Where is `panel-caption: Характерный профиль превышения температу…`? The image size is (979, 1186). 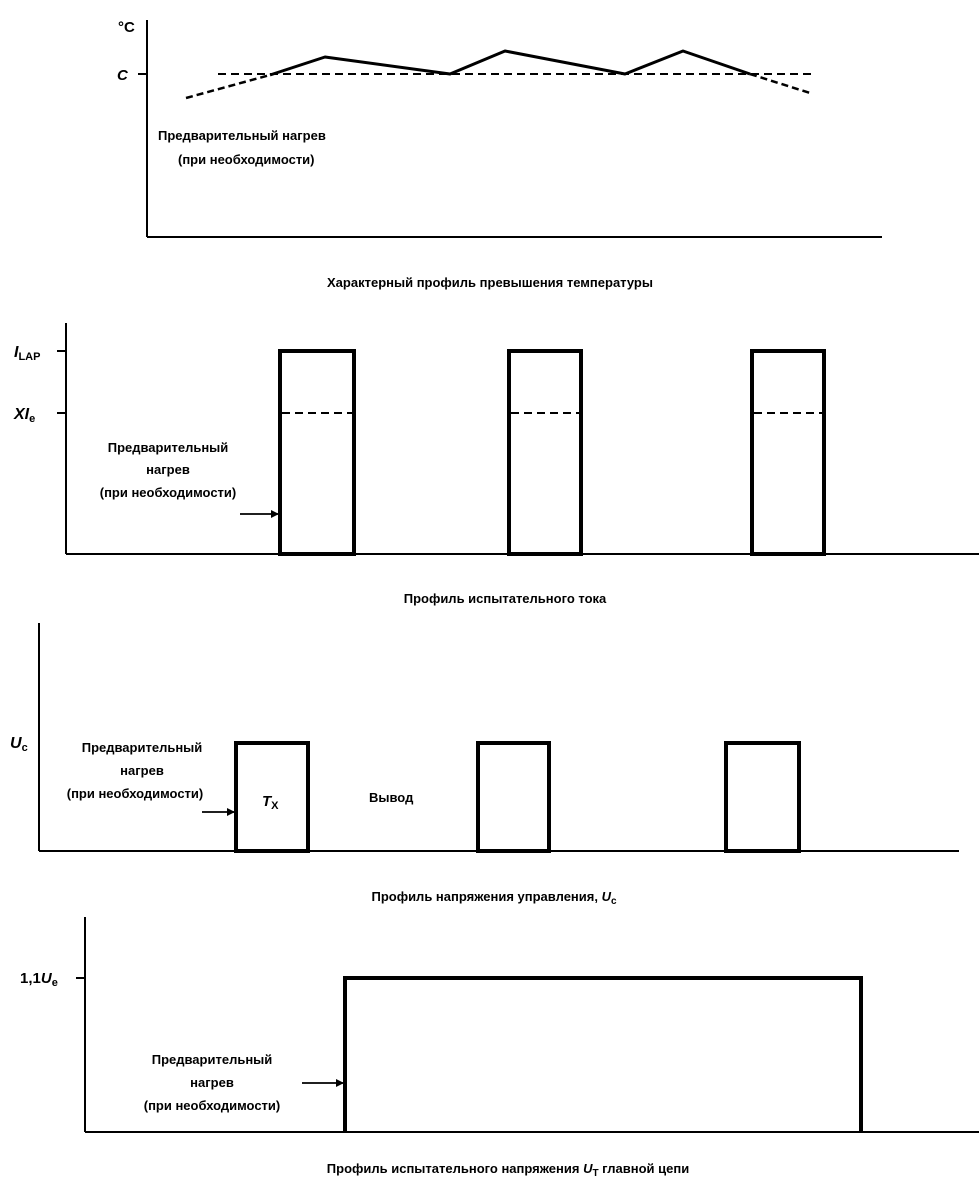
panel-caption: Характерный профиль превышения температу… is located at coordinates (490, 282).